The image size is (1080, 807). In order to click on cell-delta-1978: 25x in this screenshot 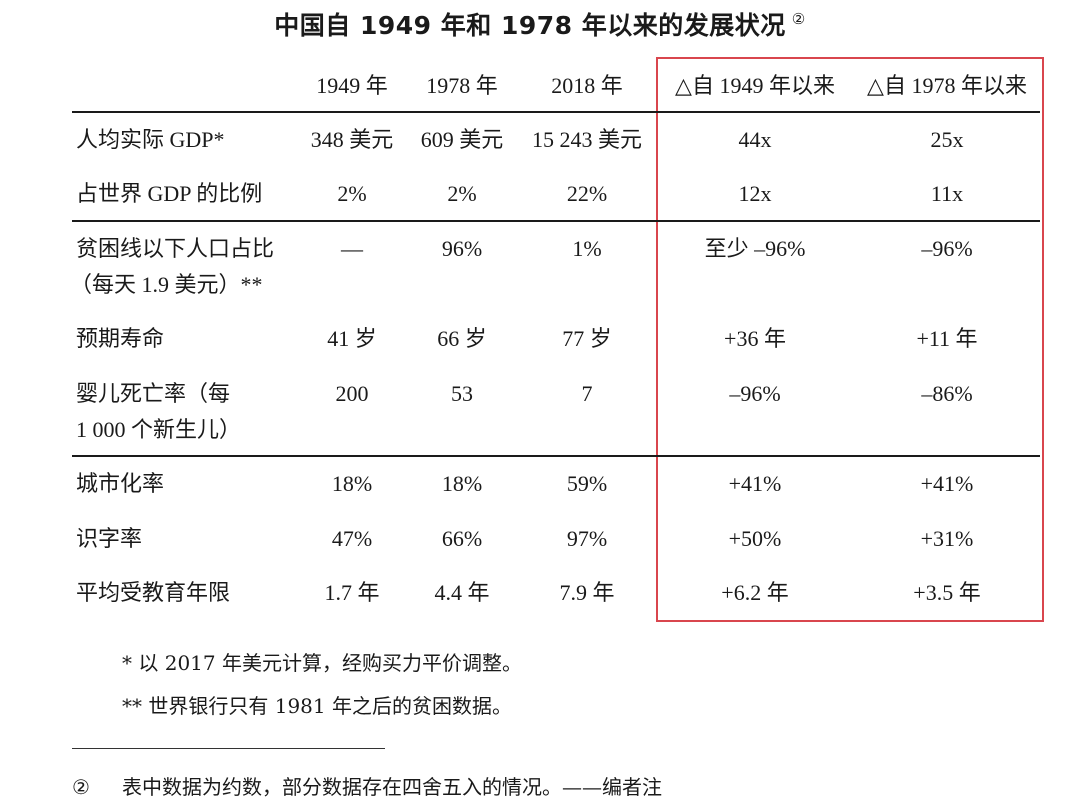, I will do `click(947, 139)`.